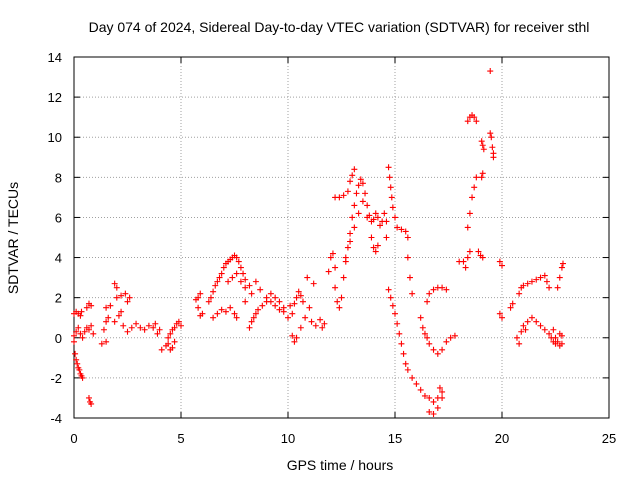 The width and height of the screenshot is (640, 480). What do you see at coordinates (58, 258) in the screenshot?
I see `y-tick-label: 4` at bounding box center [58, 258].